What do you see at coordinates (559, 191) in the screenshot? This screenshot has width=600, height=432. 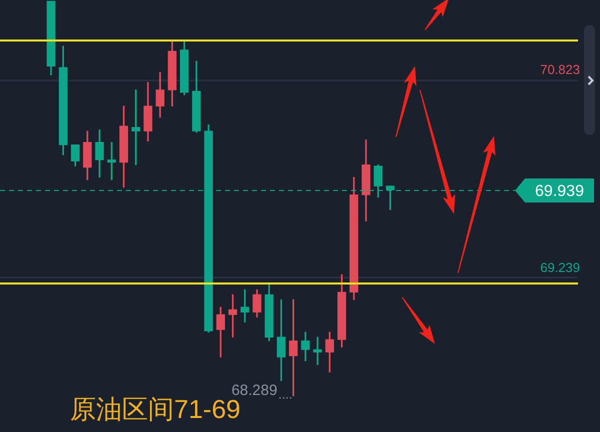 I see `ref-line-label: 69.939` at bounding box center [559, 191].